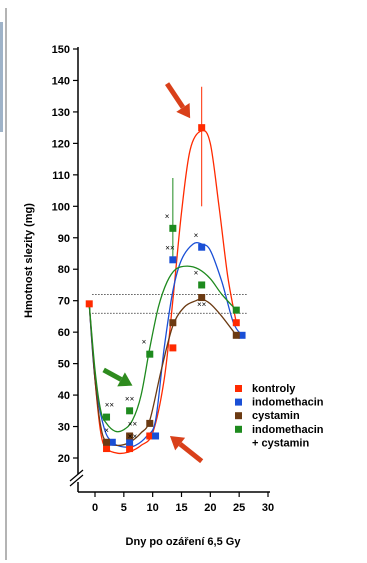 The image size is (367, 563). Describe the element at coordinates (64, 239) in the screenshot. I see `y-tick-label: 90` at that location.